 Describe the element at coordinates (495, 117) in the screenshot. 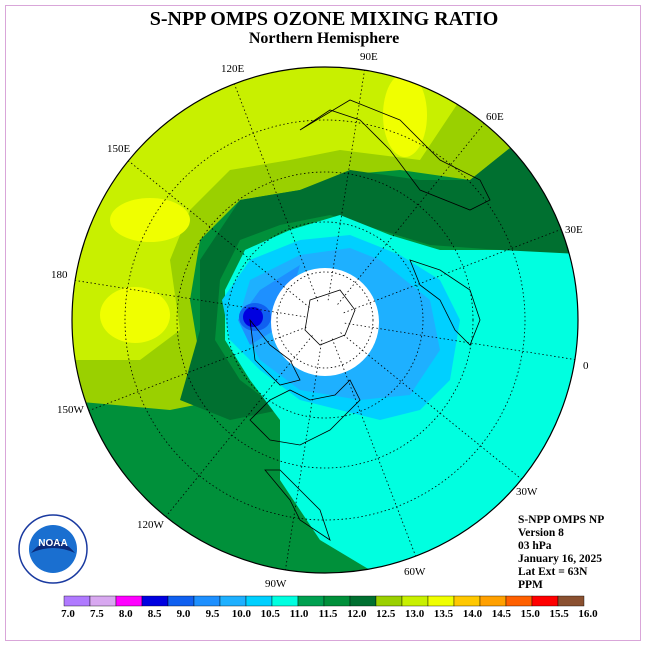

I see `lon-60e: 60E` at that location.